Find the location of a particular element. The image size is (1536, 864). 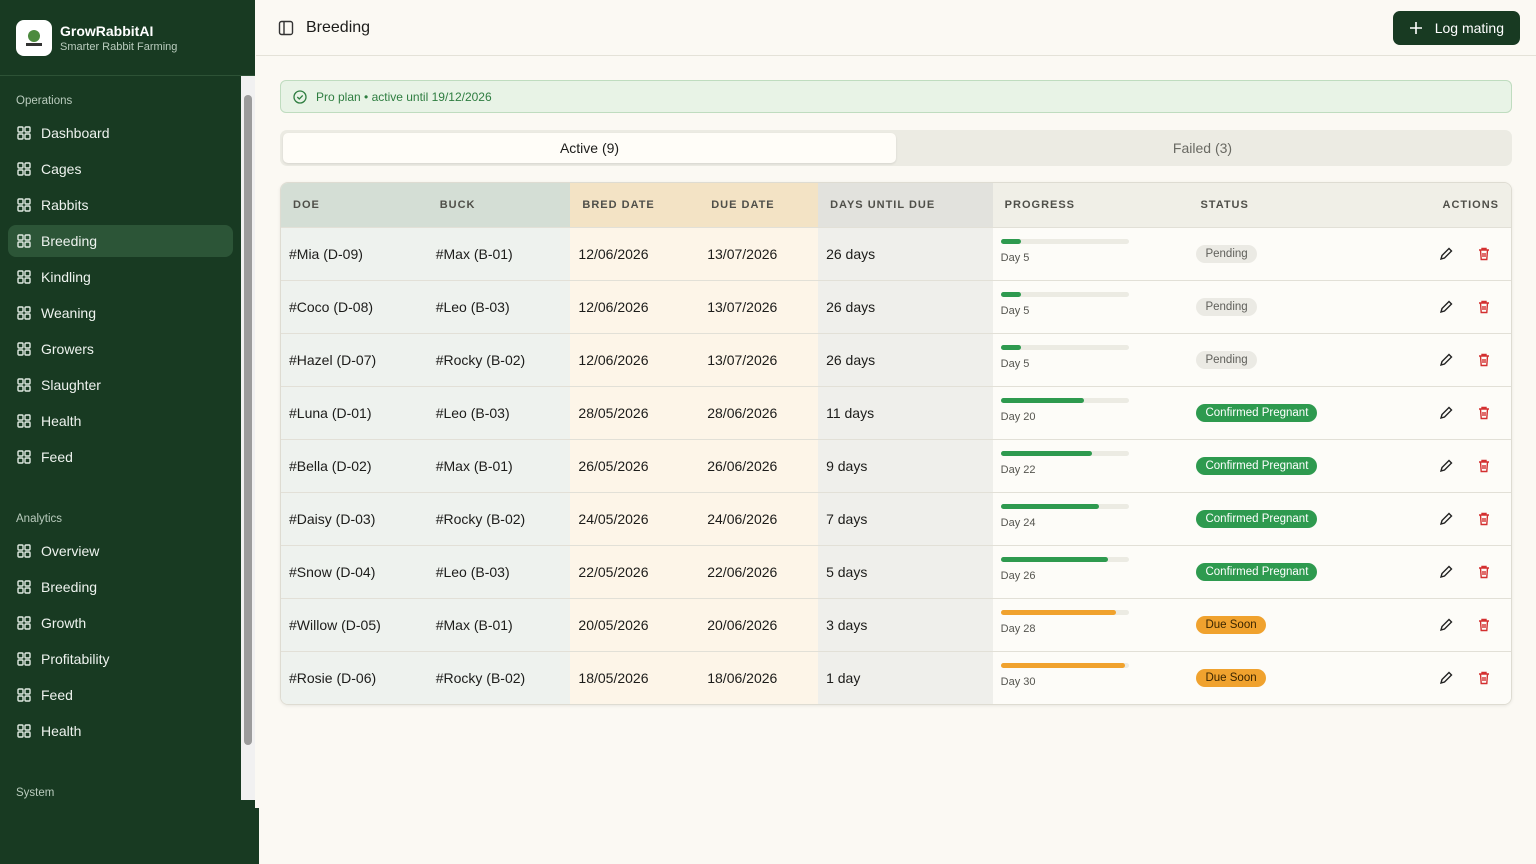

tab: Active (9) is located at coordinates (589, 148).